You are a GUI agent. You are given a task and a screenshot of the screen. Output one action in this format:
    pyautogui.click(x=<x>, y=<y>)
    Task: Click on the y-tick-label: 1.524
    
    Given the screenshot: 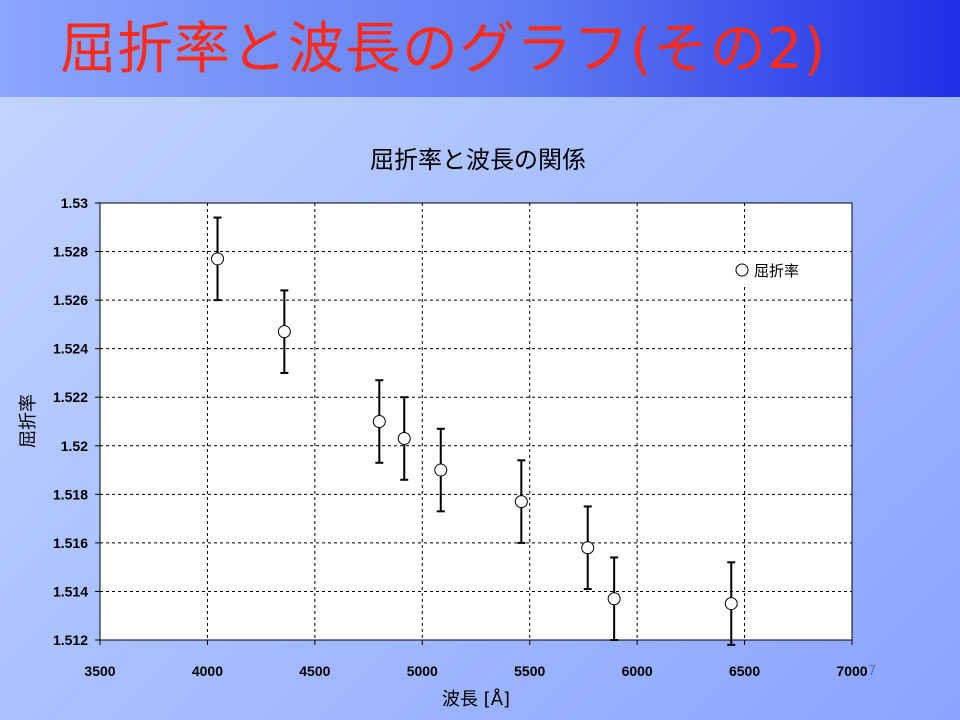 What is the action you would take?
    pyautogui.click(x=70, y=349)
    